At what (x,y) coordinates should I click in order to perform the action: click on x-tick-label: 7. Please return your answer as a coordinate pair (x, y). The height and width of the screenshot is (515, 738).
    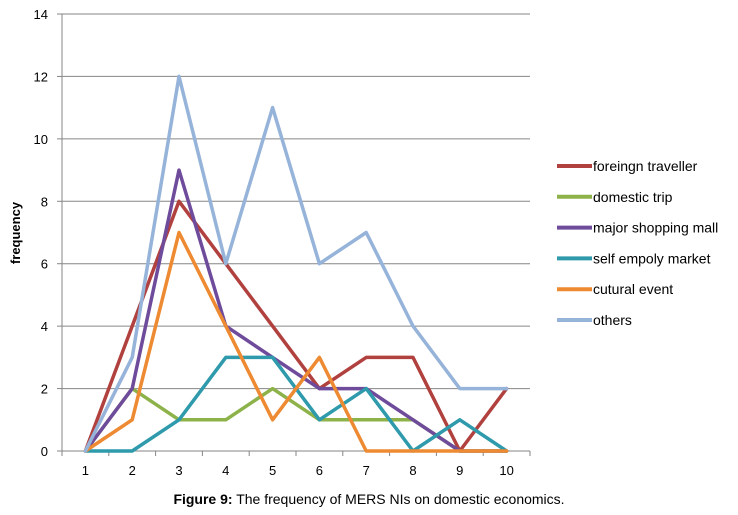
    Looking at the image, I should click on (366, 470).